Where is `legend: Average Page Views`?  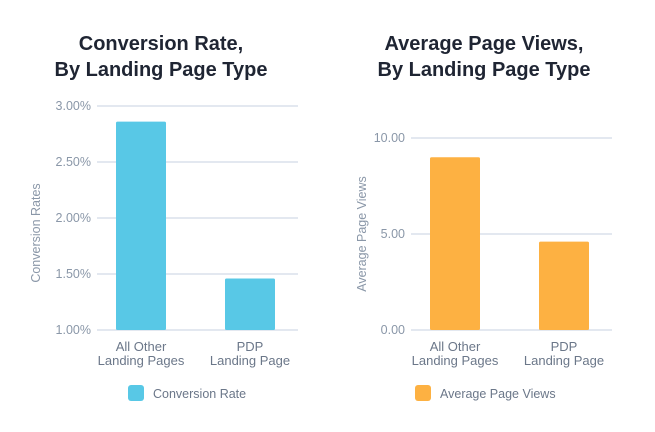
legend: Average Page Views is located at coordinates (485, 393).